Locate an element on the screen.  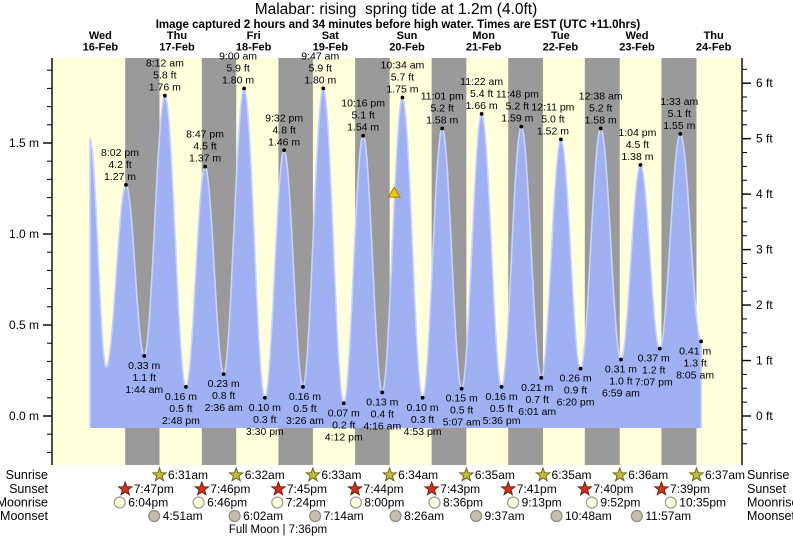
day-date-label: 24-Feb is located at coordinates (714, 48).